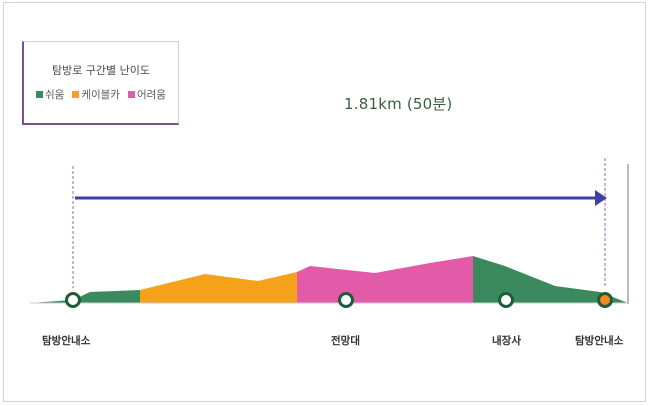 The image size is (650, 406). I want to click on difficulty-legend: 탐방로 구간별 난이도 쉬움 케이블카 어려움, so click(100, 83).